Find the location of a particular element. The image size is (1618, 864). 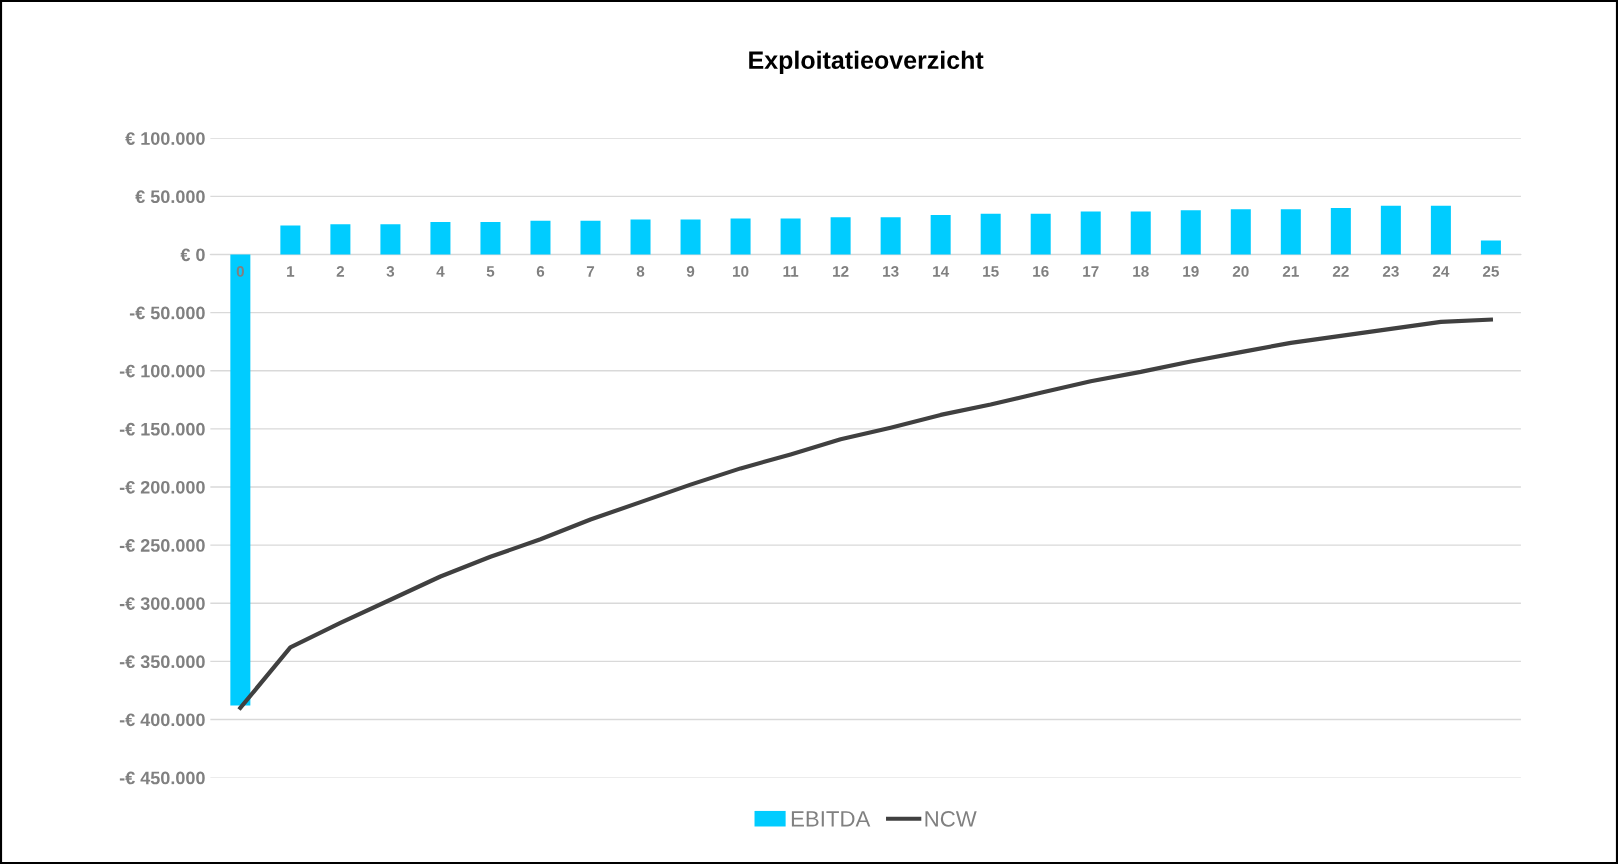

y-tick-label: € 0 is located at coordinates (192, 255).